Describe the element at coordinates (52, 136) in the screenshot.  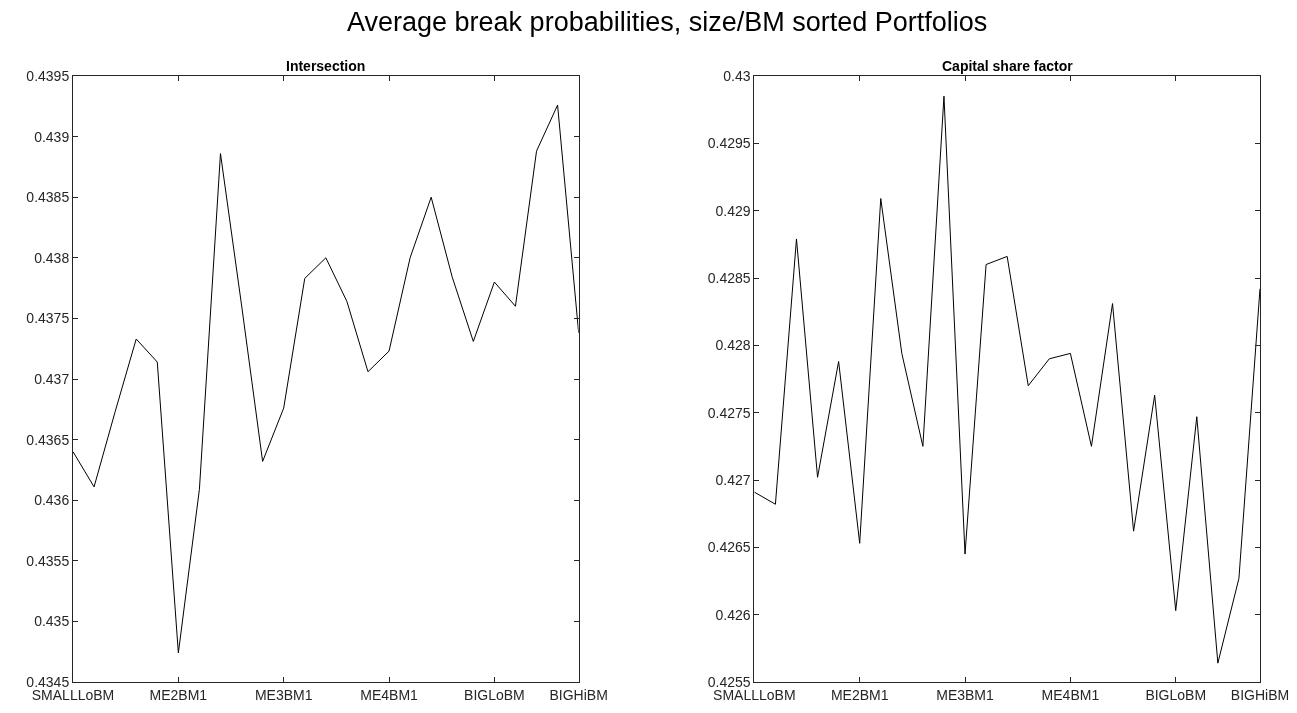
I see `y-tick-label: 0.439` at that location.